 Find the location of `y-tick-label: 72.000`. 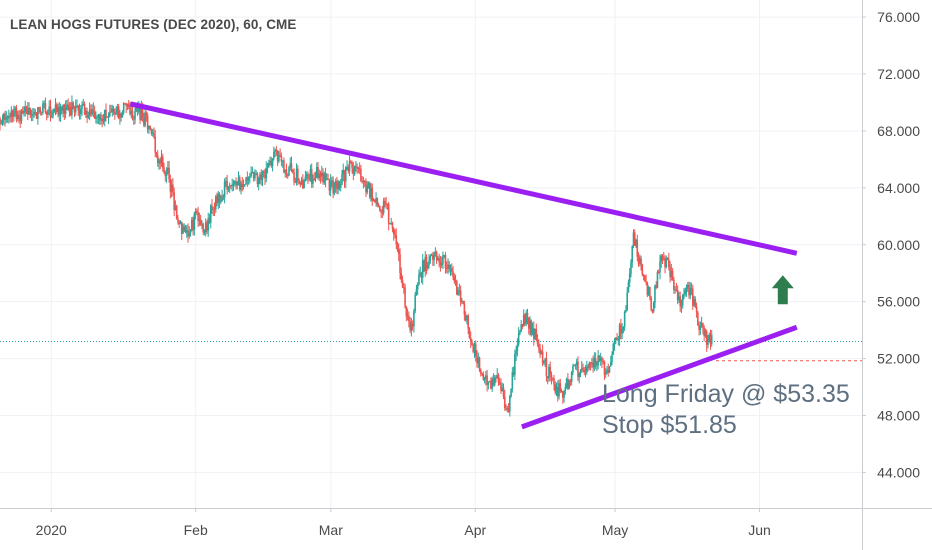

y-tick-label: 72.000 is located at coordinates (898, 74).